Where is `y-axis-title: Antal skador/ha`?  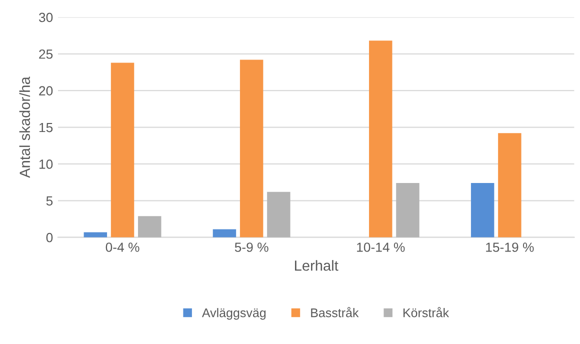 y-axis-title: Antal skador/ha is located at coordinates (24, 127).